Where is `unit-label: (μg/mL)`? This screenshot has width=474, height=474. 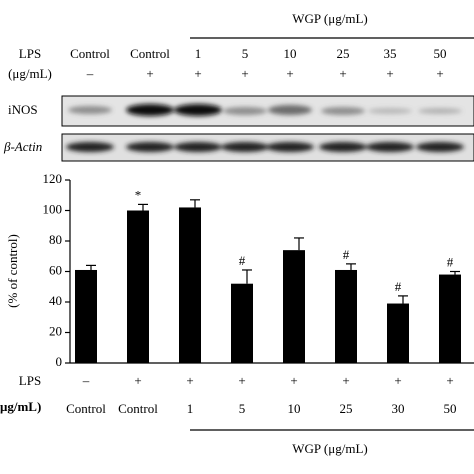
unit-label: (μg/mL) is located at coordinates (30, 73).